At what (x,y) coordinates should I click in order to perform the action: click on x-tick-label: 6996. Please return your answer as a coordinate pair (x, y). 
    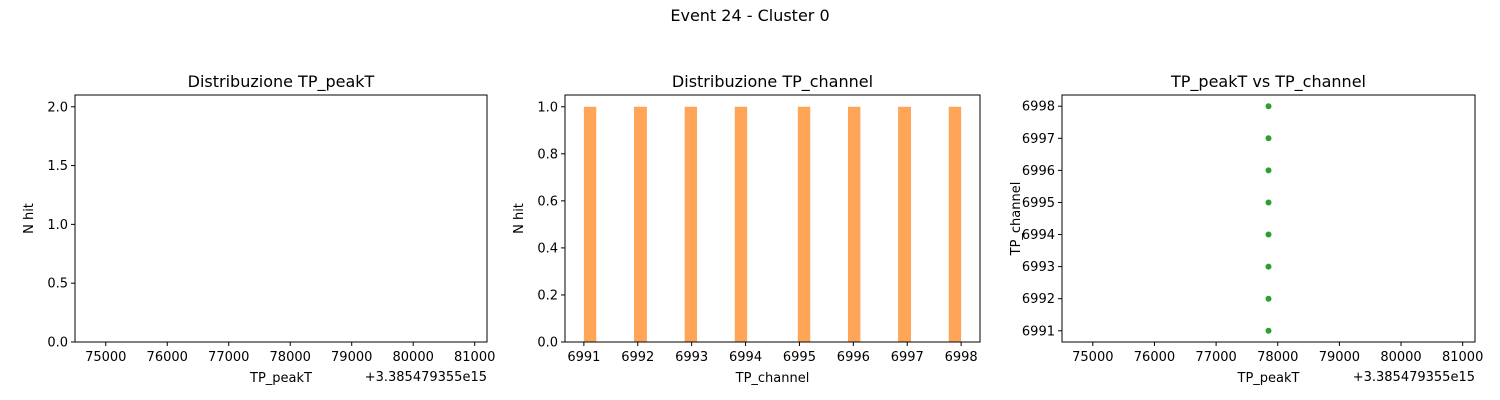
    Looking at the image, I should click on (853, 357).